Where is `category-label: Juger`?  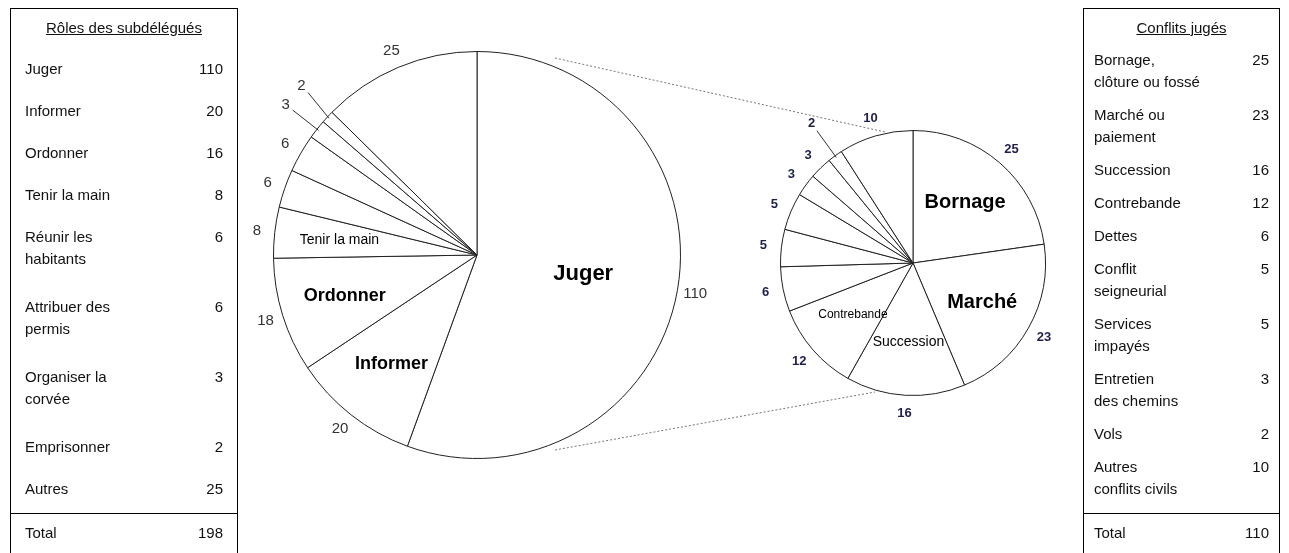
category-label: Juger is located at coordinates (44, 69).